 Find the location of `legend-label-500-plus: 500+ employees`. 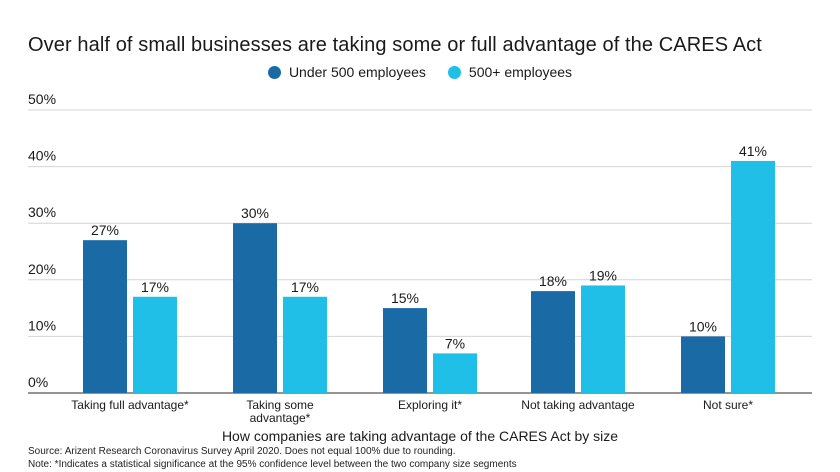

legend-label-500-plus: 500+ employees is located at coordinates (520, 72).